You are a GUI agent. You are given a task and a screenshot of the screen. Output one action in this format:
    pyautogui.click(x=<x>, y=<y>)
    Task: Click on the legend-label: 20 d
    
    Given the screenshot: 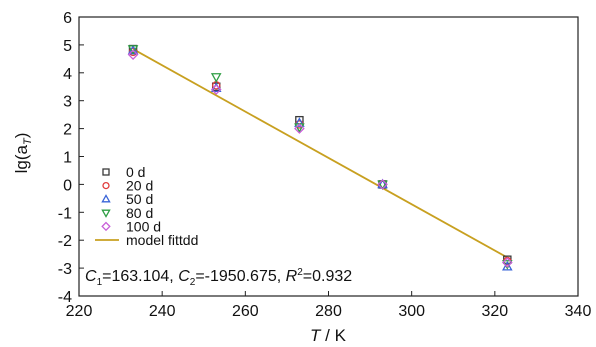 What is the action you would take?
    pyautogui.click(x=139, y=186)
    